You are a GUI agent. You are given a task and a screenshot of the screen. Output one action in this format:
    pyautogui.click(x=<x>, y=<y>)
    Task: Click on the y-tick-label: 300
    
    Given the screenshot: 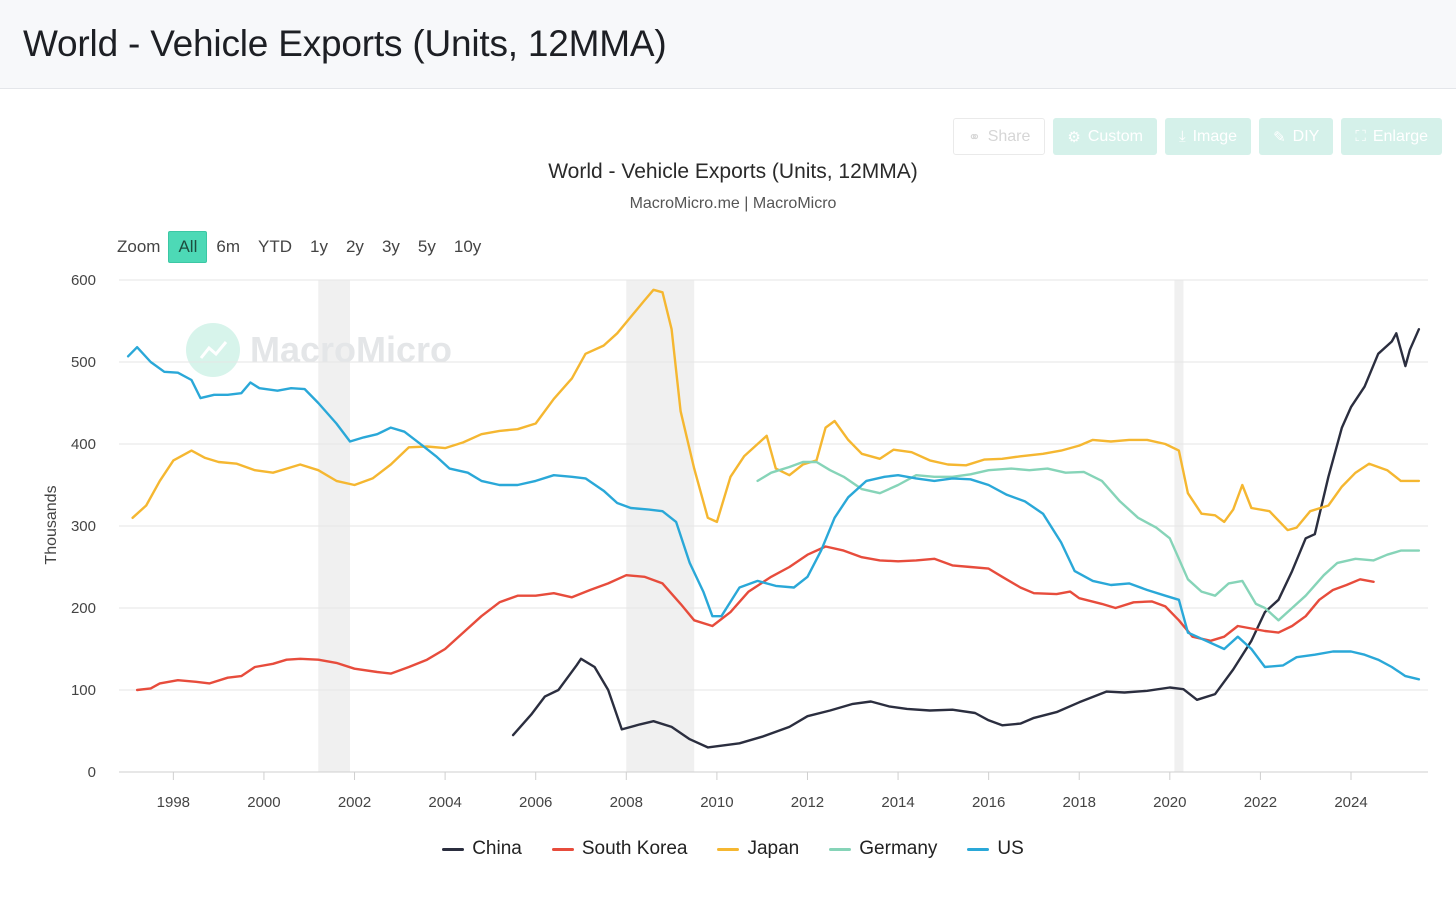 What is the action you would take?
    pyautogui.click(x=83, y=526)
    